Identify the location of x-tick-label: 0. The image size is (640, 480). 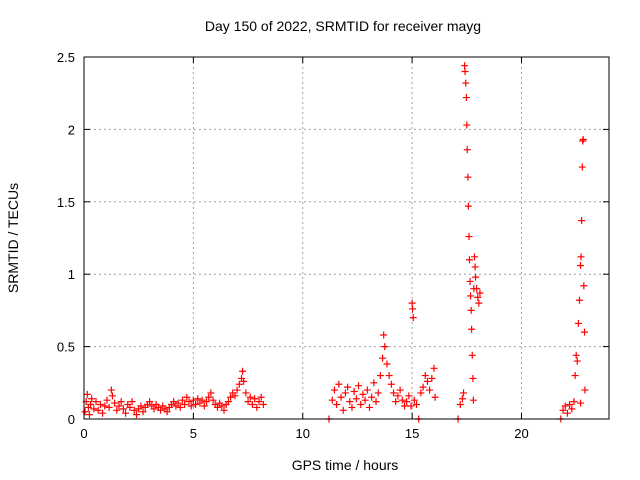
(83, 433).